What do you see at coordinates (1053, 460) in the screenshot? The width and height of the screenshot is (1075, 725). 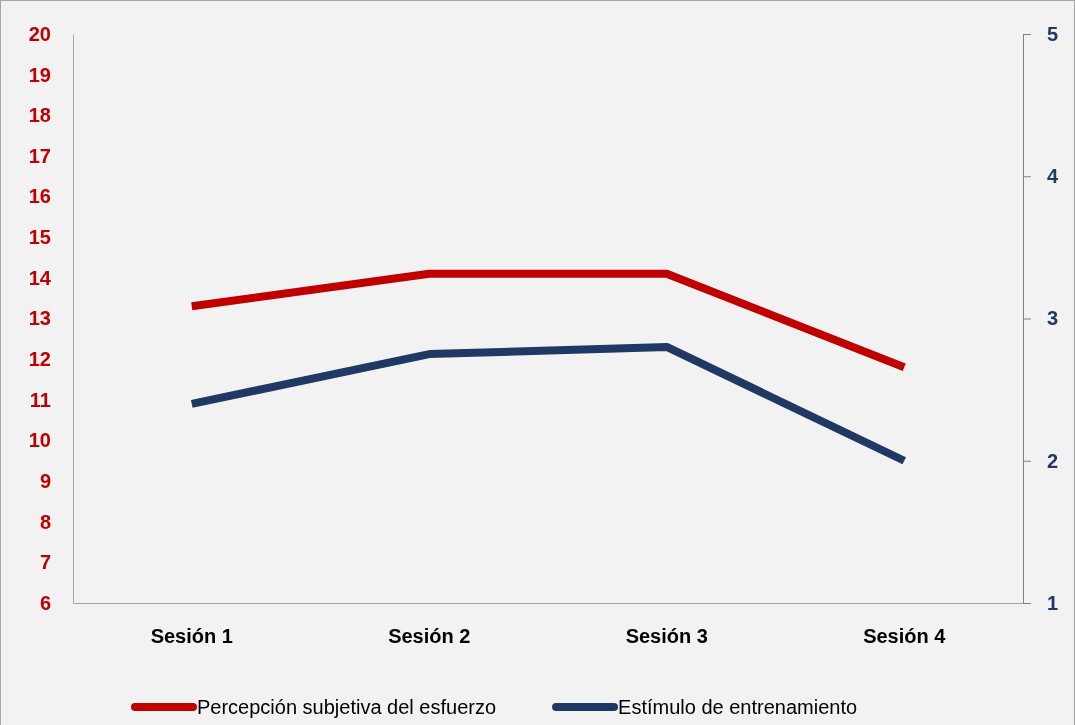 I see `y2-tick-label: 2` at bounding box center [1053, 460].